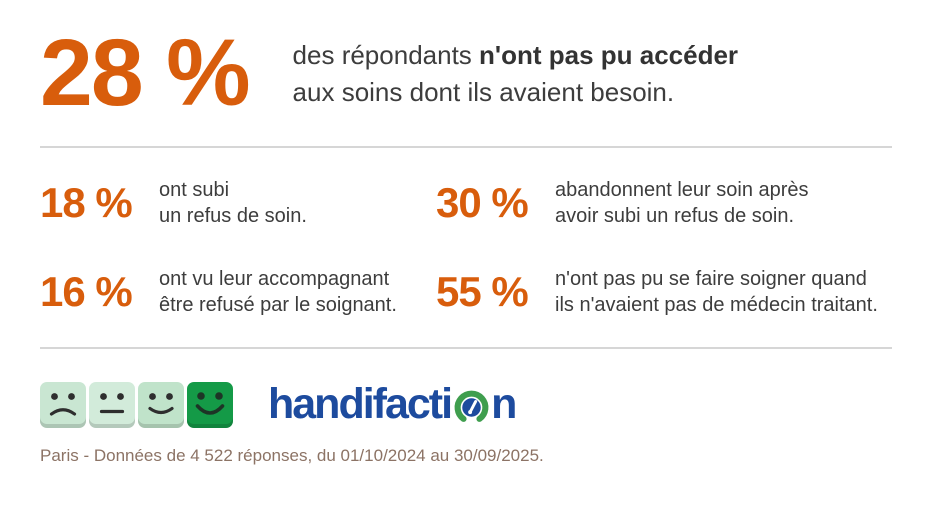 Image resolution: width=930 pixels, height=526 pixels. What do you see at coordinates (482, 291) in the screenshot?
I see `stat-percentage: 55 %` at bounding box center [482, 291].